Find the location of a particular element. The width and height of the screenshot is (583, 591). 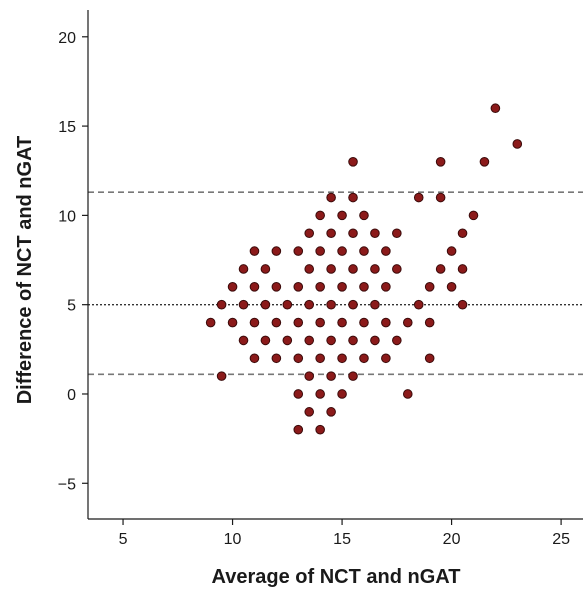

x-tick-label: 15 is located at coordinates (342, 539).